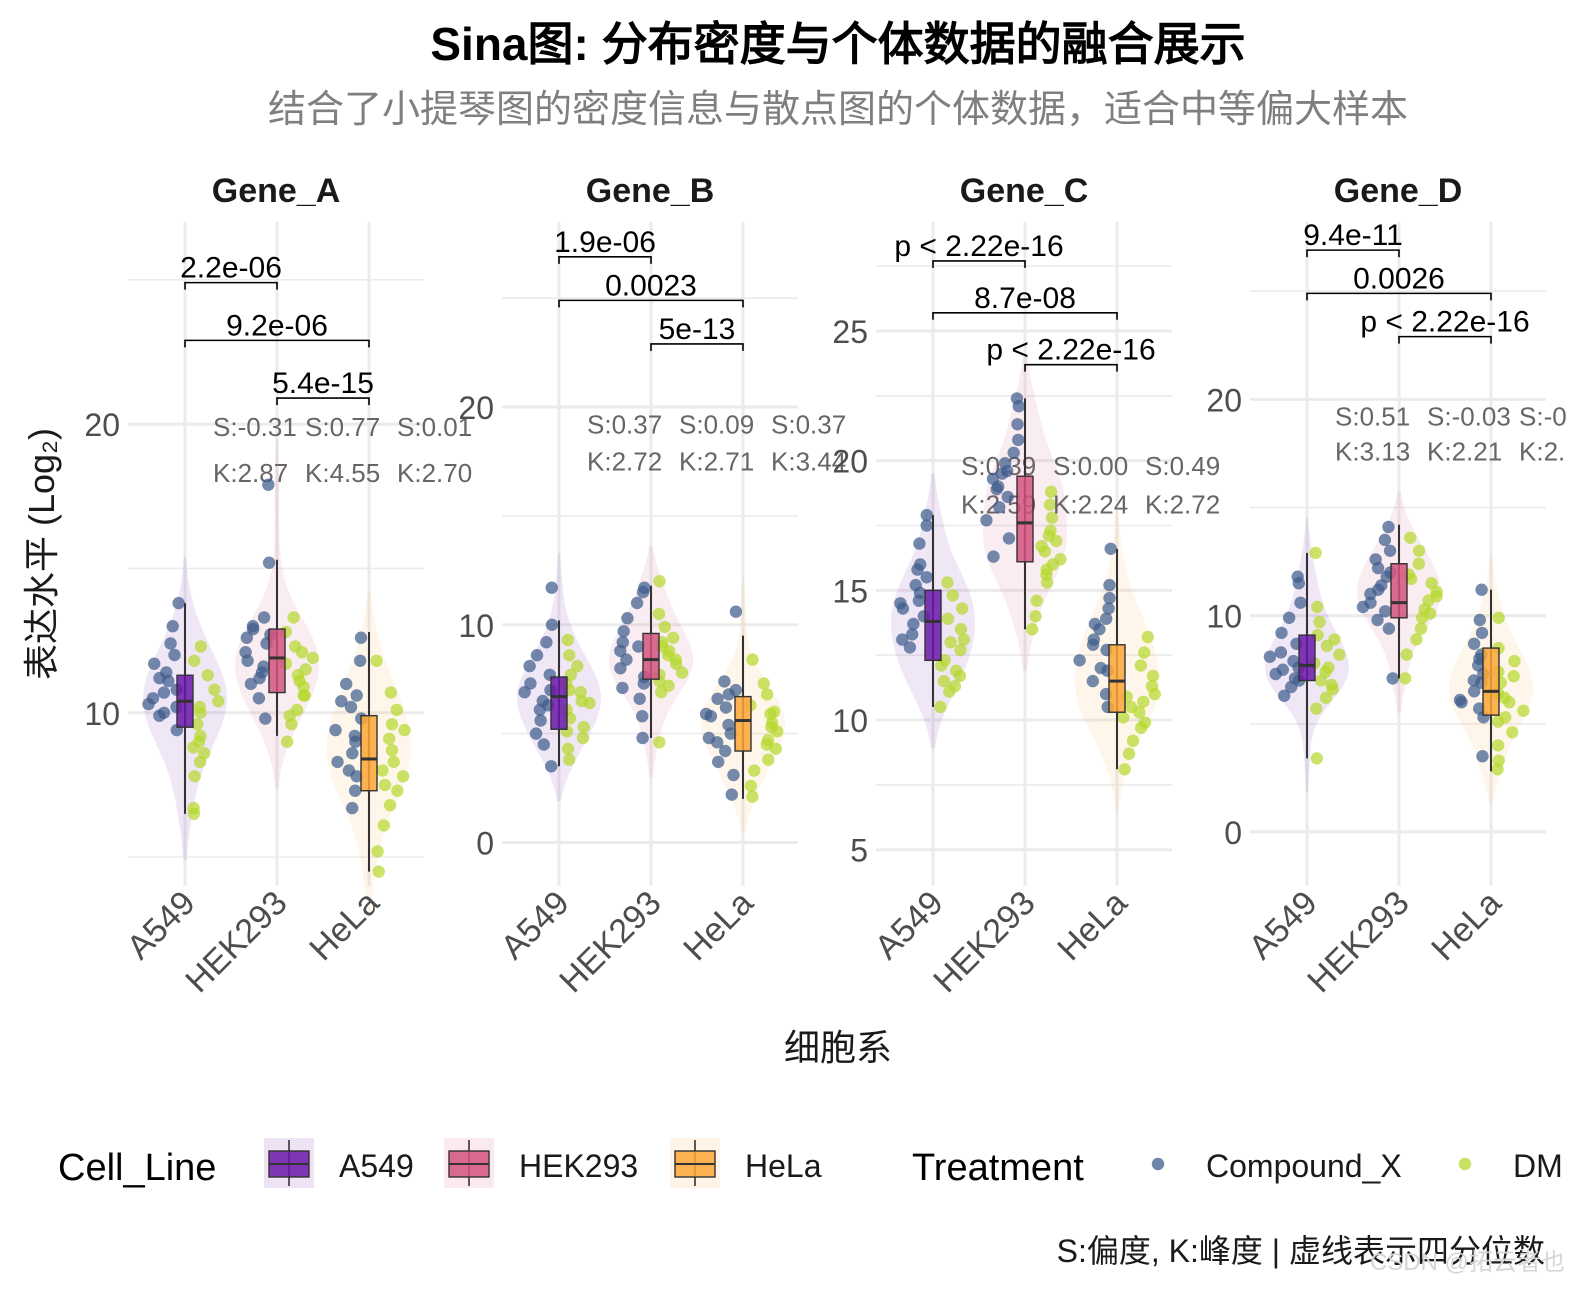 This screenshot has width=1577, height=1297. Describe the element at coordinates (1372, 417) in the screenshot. I see `skewness-label: S:0.51` at that location.